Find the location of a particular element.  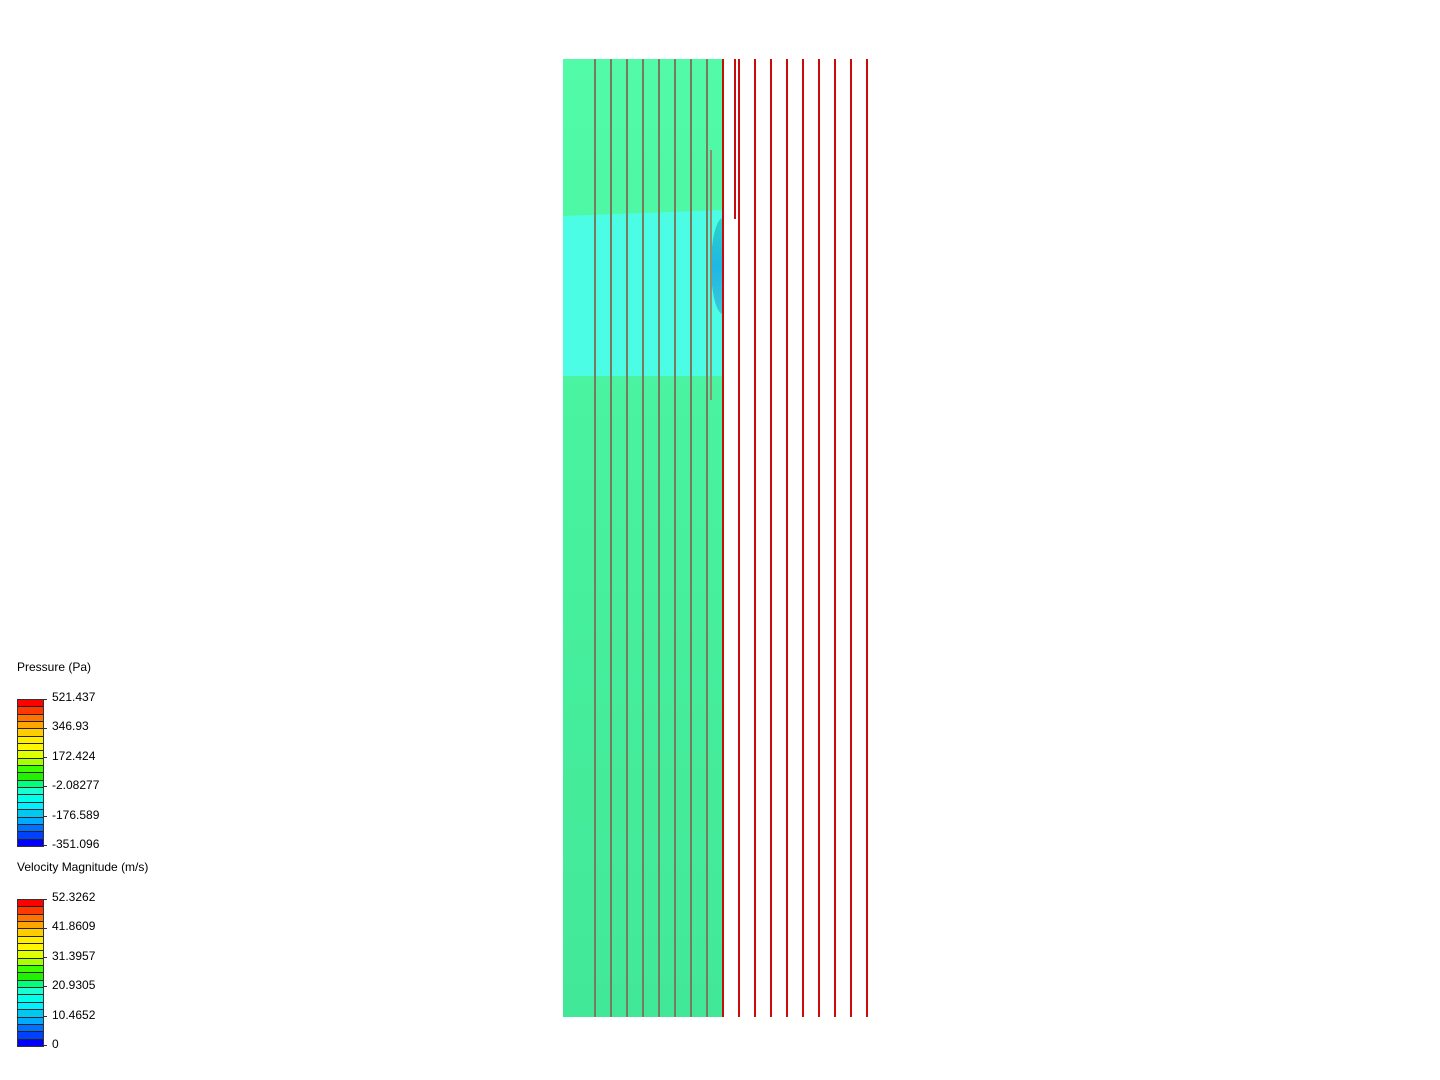

legend-label: 0 is located at coordinates (55, 1044).